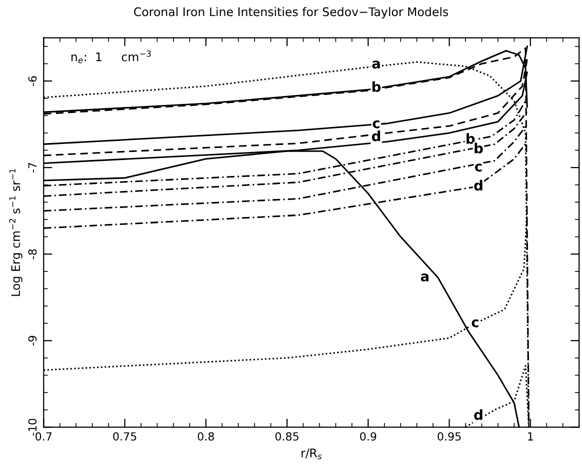 This screenshot has height=472, width=582. I want to click on x-tick-label: 0.9, so click(368, 436).